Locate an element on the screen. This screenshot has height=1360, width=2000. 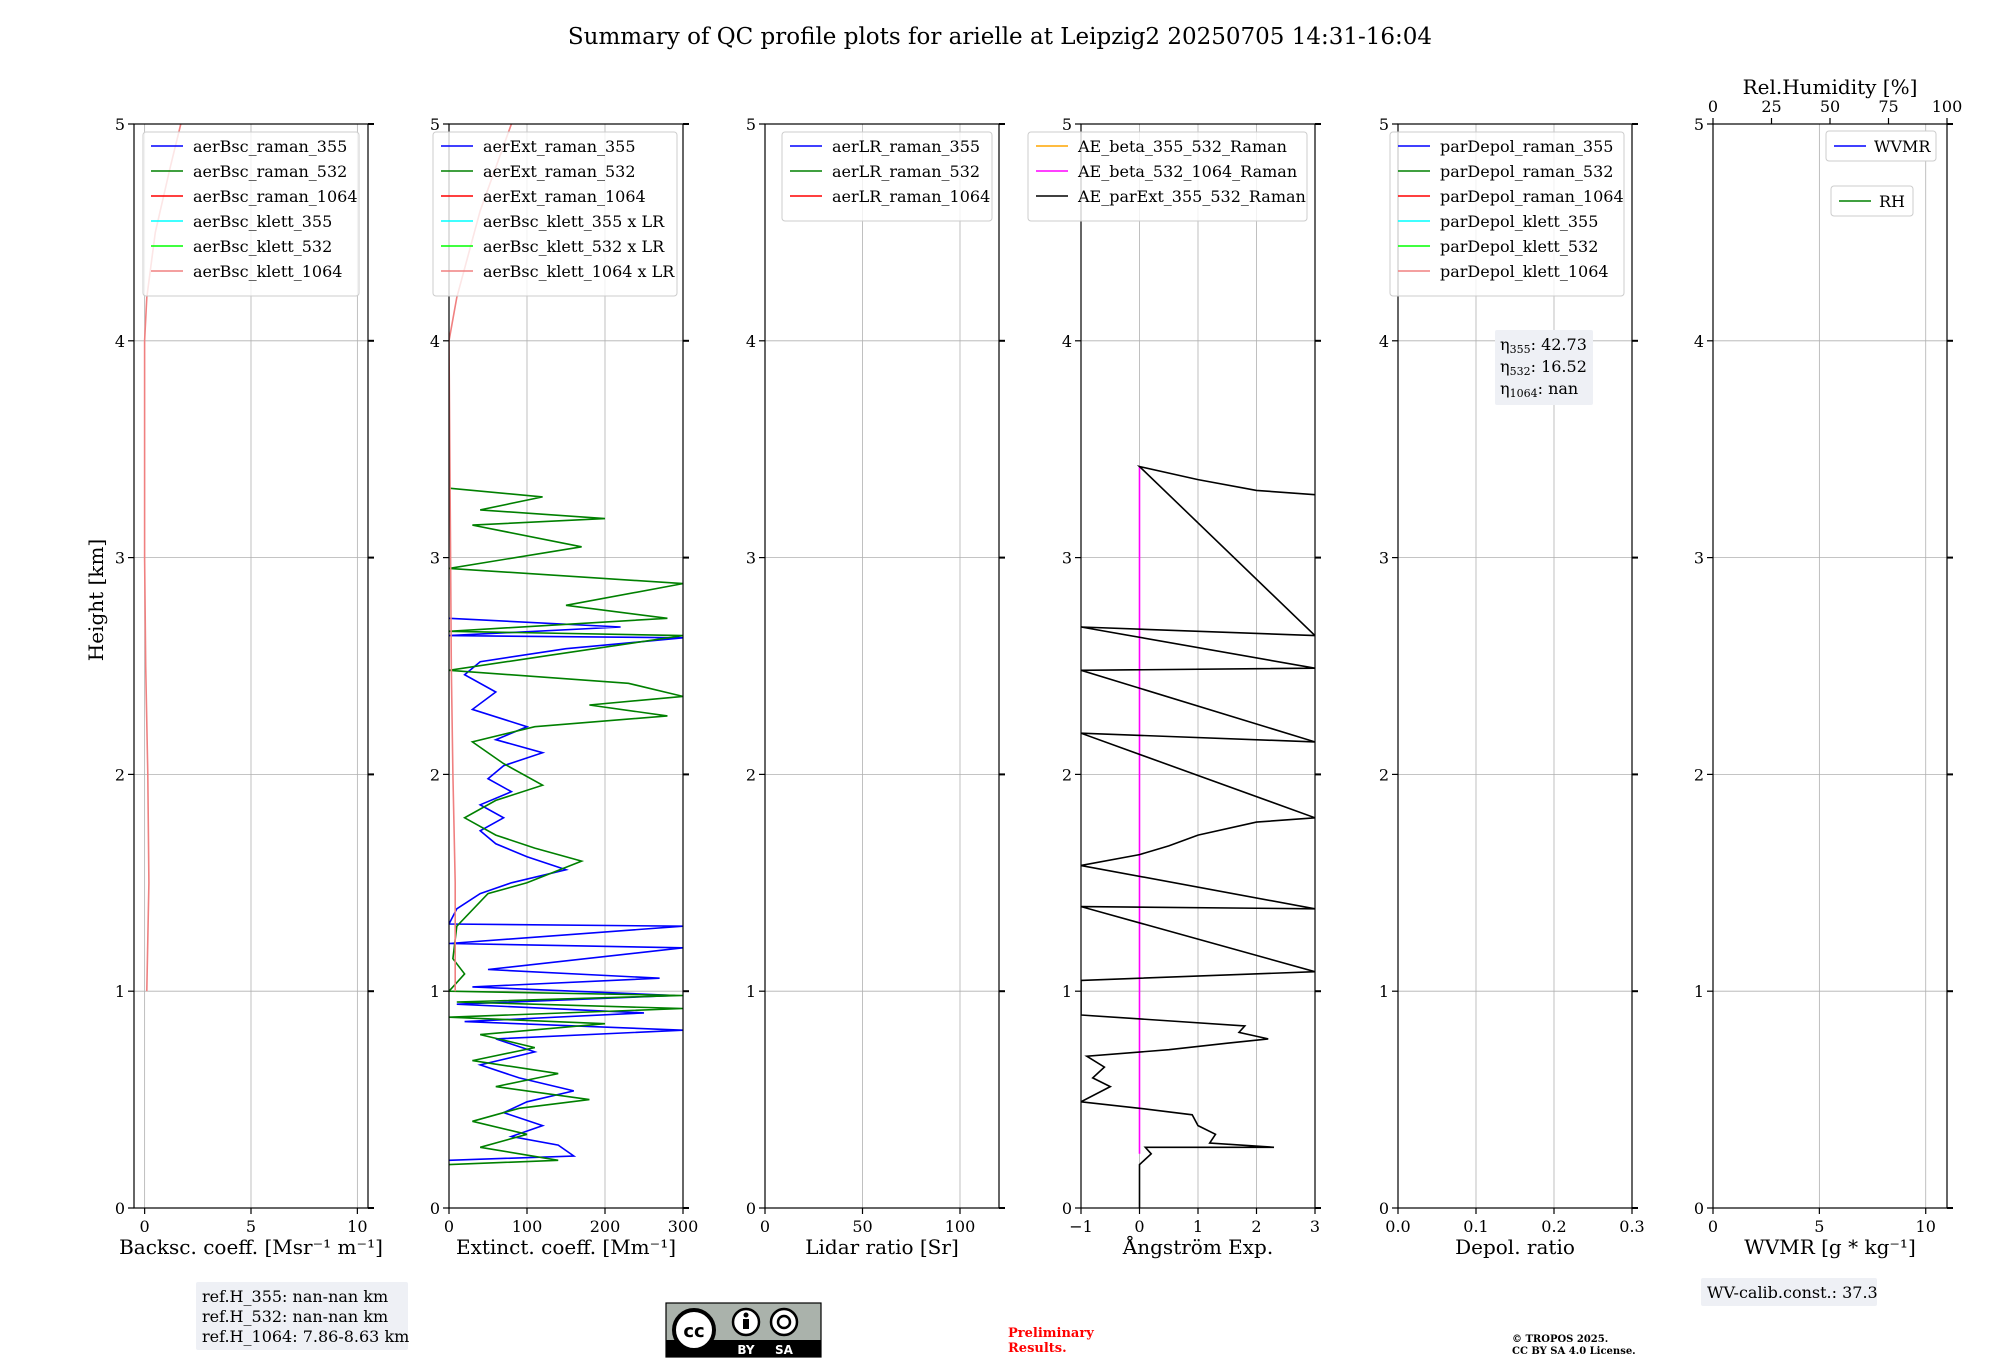
preliminary-results-text: Results. is located at coordinates (1037, 1348).